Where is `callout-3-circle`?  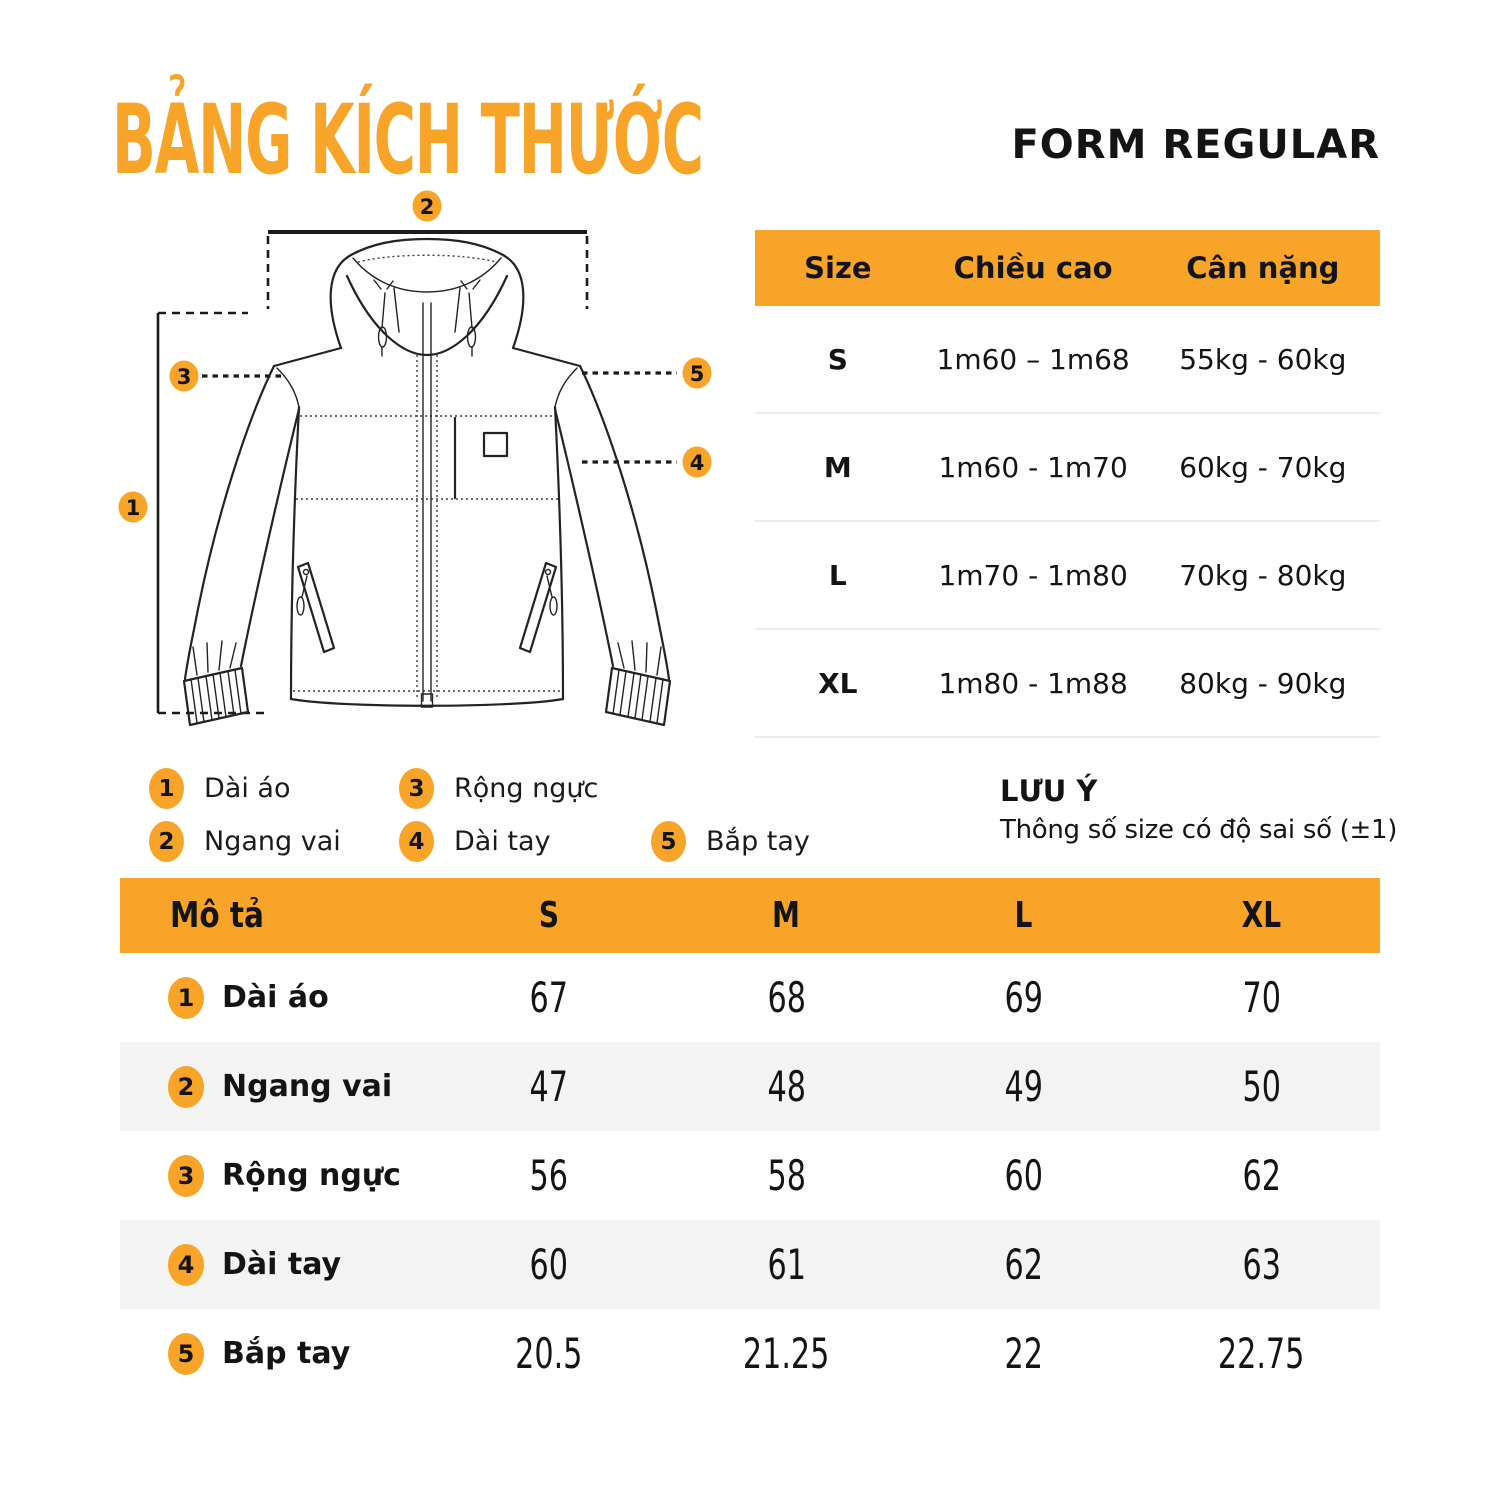
callout-3-circle is located at coordinates (184, 376).